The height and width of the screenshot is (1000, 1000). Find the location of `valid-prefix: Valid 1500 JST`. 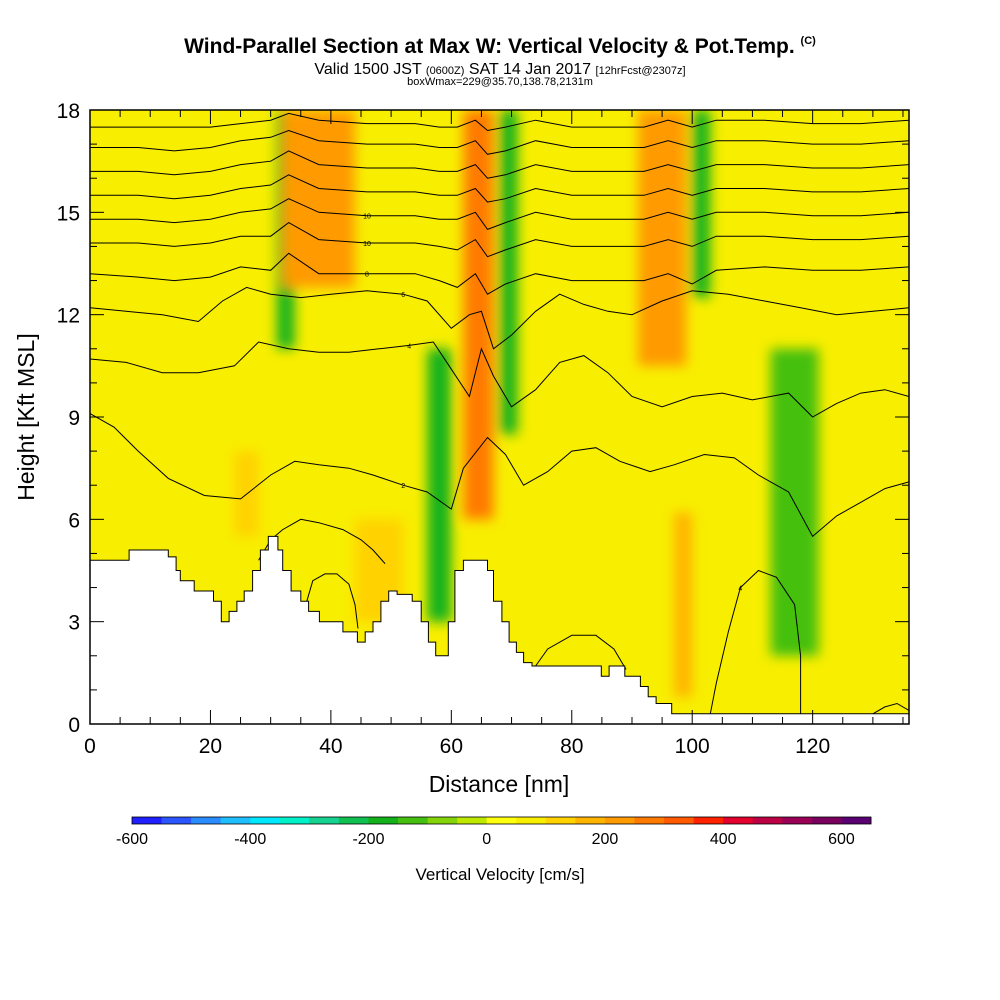

valid-prefix: Valid 1500 JST is located at coordinates (368, 69).